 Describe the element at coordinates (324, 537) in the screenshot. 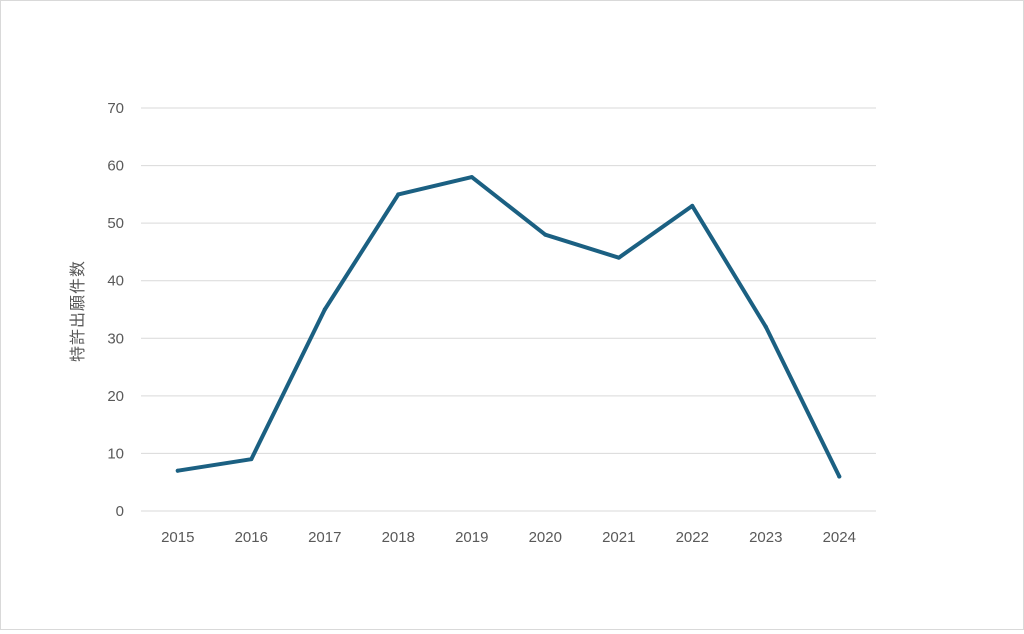

I see `x-tick-label: 2017` at that location.